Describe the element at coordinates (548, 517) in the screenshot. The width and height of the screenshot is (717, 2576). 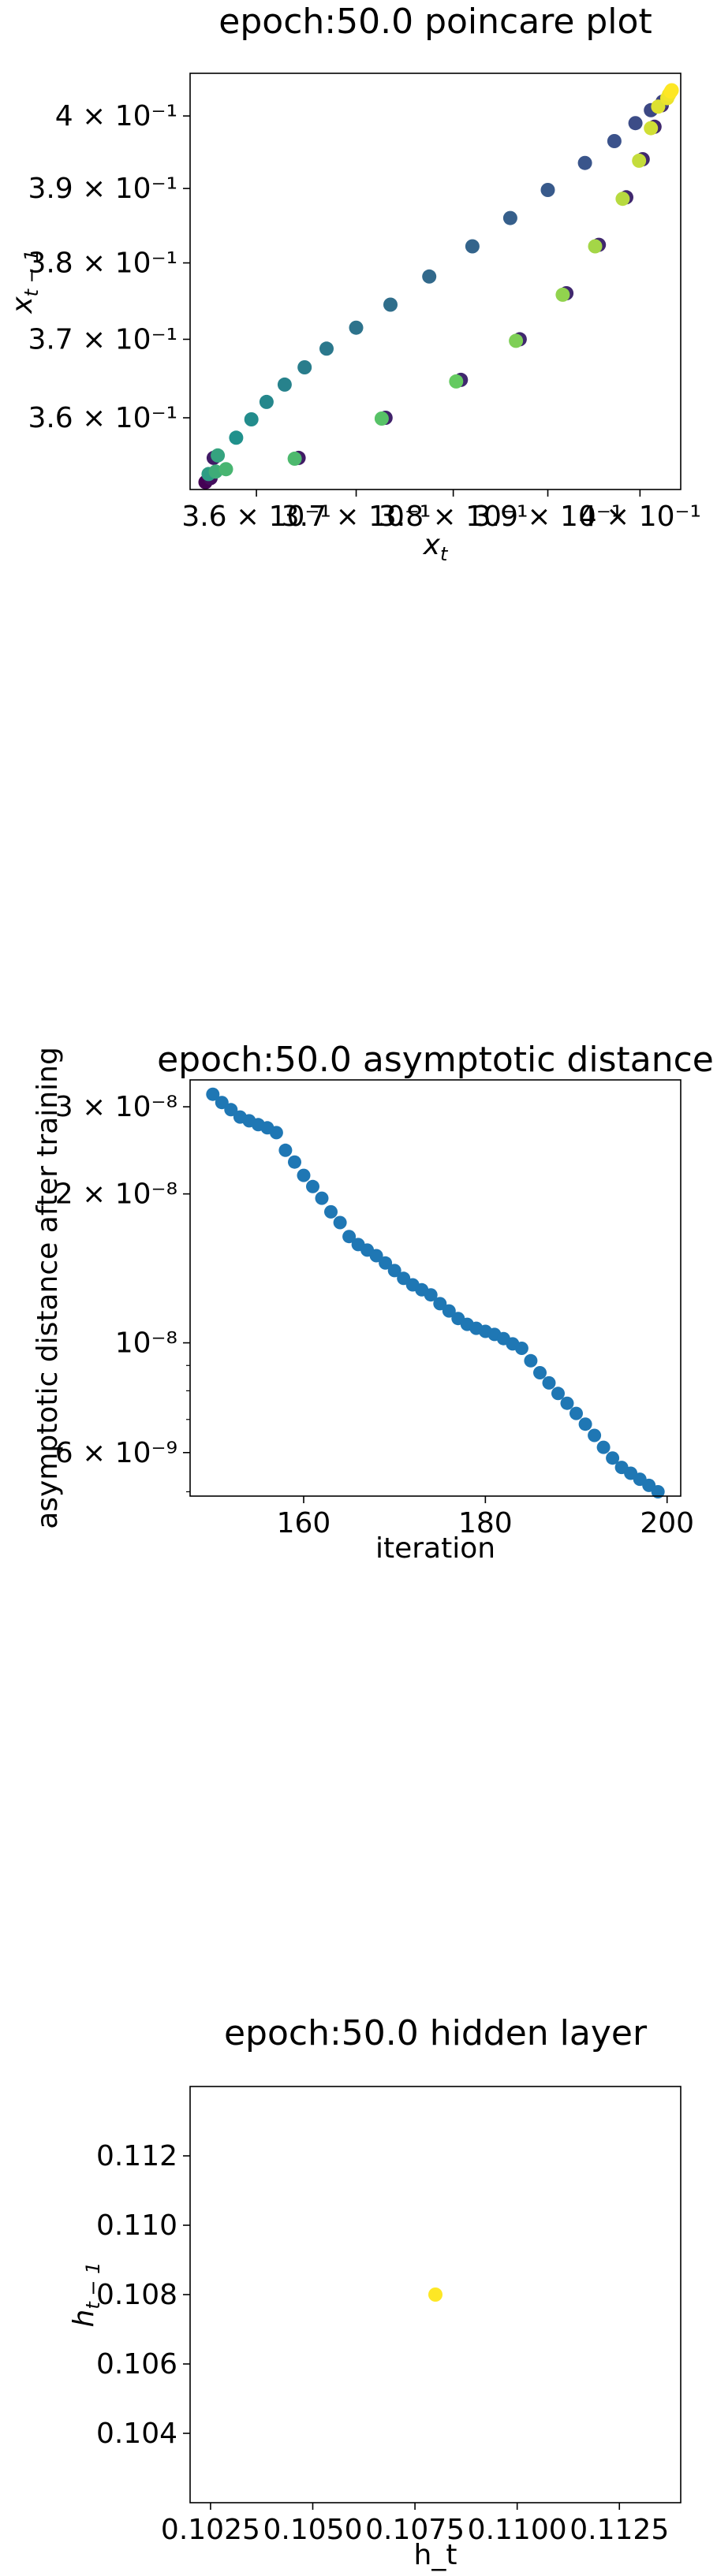
I see `x-tick-label: 3.9 × 10⁻¹` at that location.